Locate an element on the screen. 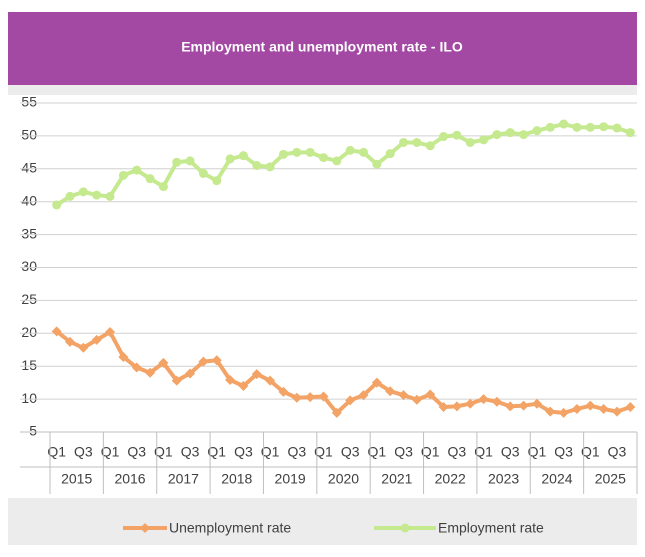 Image resolution: width=645 pixels, height=557 pixels. year-label: 2016 is located at coordinates (129, 479).